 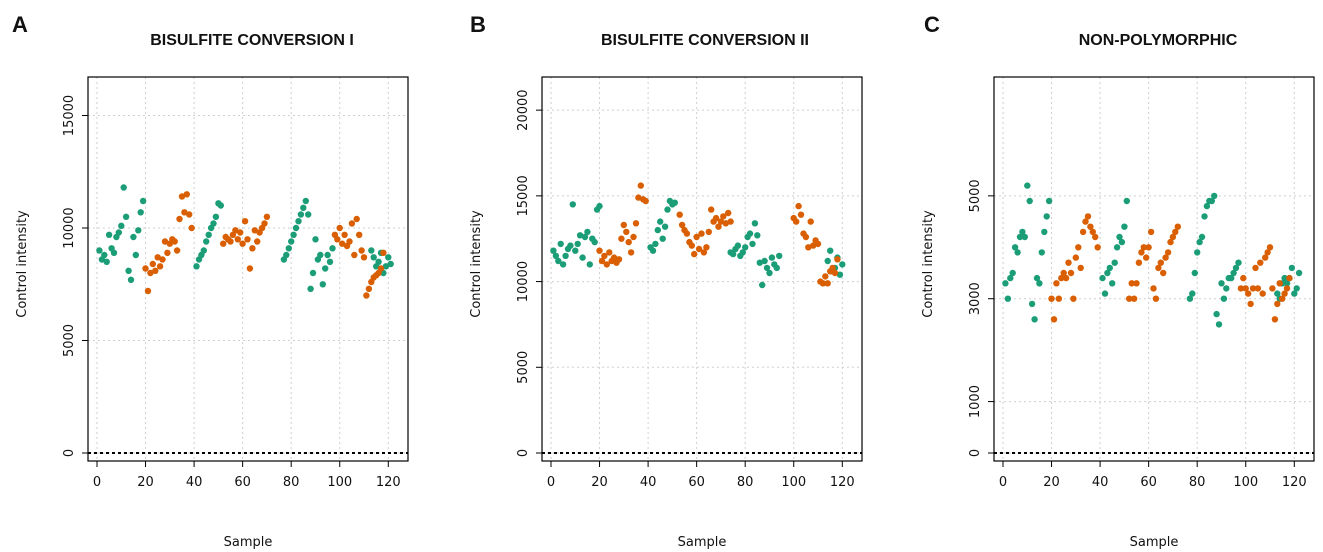 What do you see at coordinates (975, 401) in the screenshot?
I see `y-tick-label: 1000` at bounding box center [975, 401].